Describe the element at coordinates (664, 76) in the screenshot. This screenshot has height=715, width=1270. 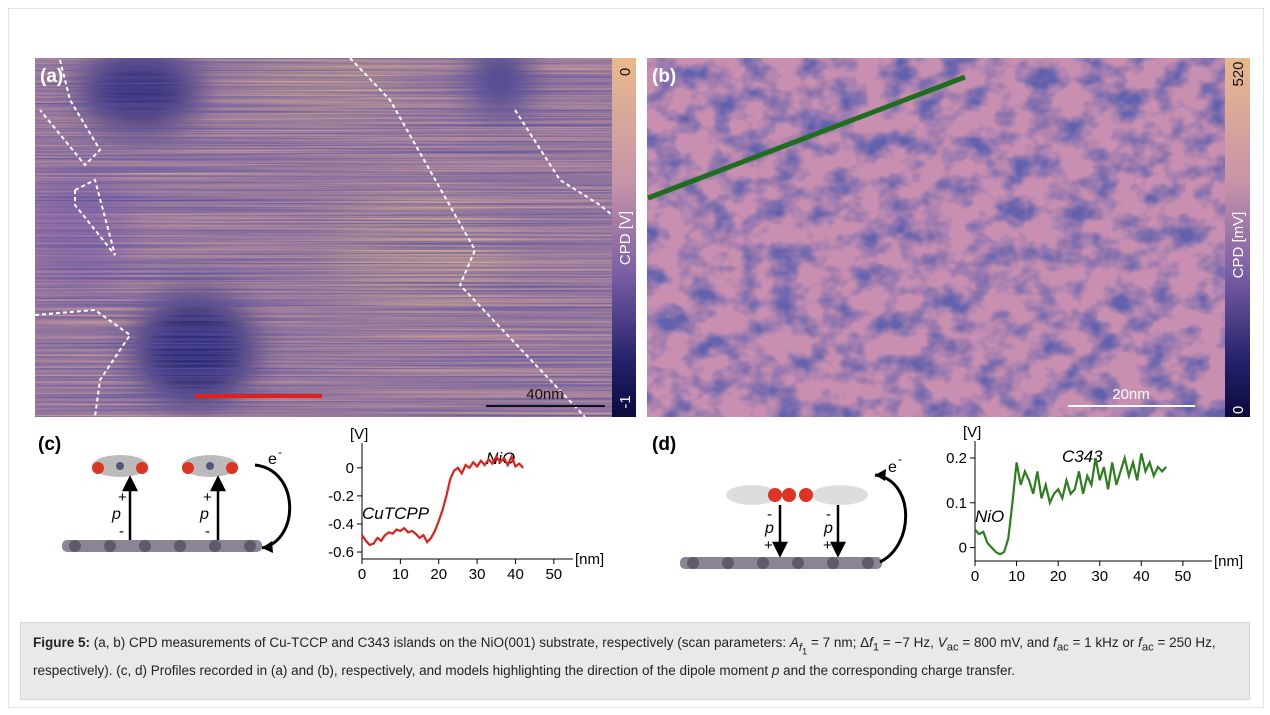
I see `panel-label: (b)` at that location.